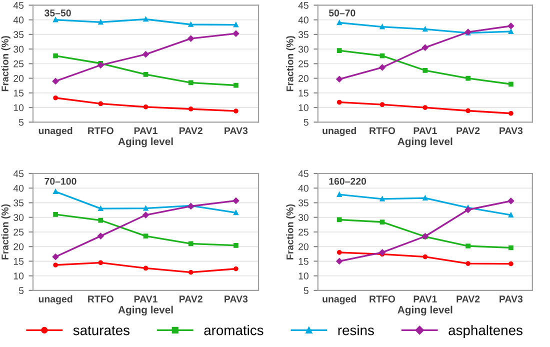 The height and width of the screenshot is (347, 550). Describe the element at coordinates (347, 181) in the screenshot. I see `chart-title: 160–220` at that location.